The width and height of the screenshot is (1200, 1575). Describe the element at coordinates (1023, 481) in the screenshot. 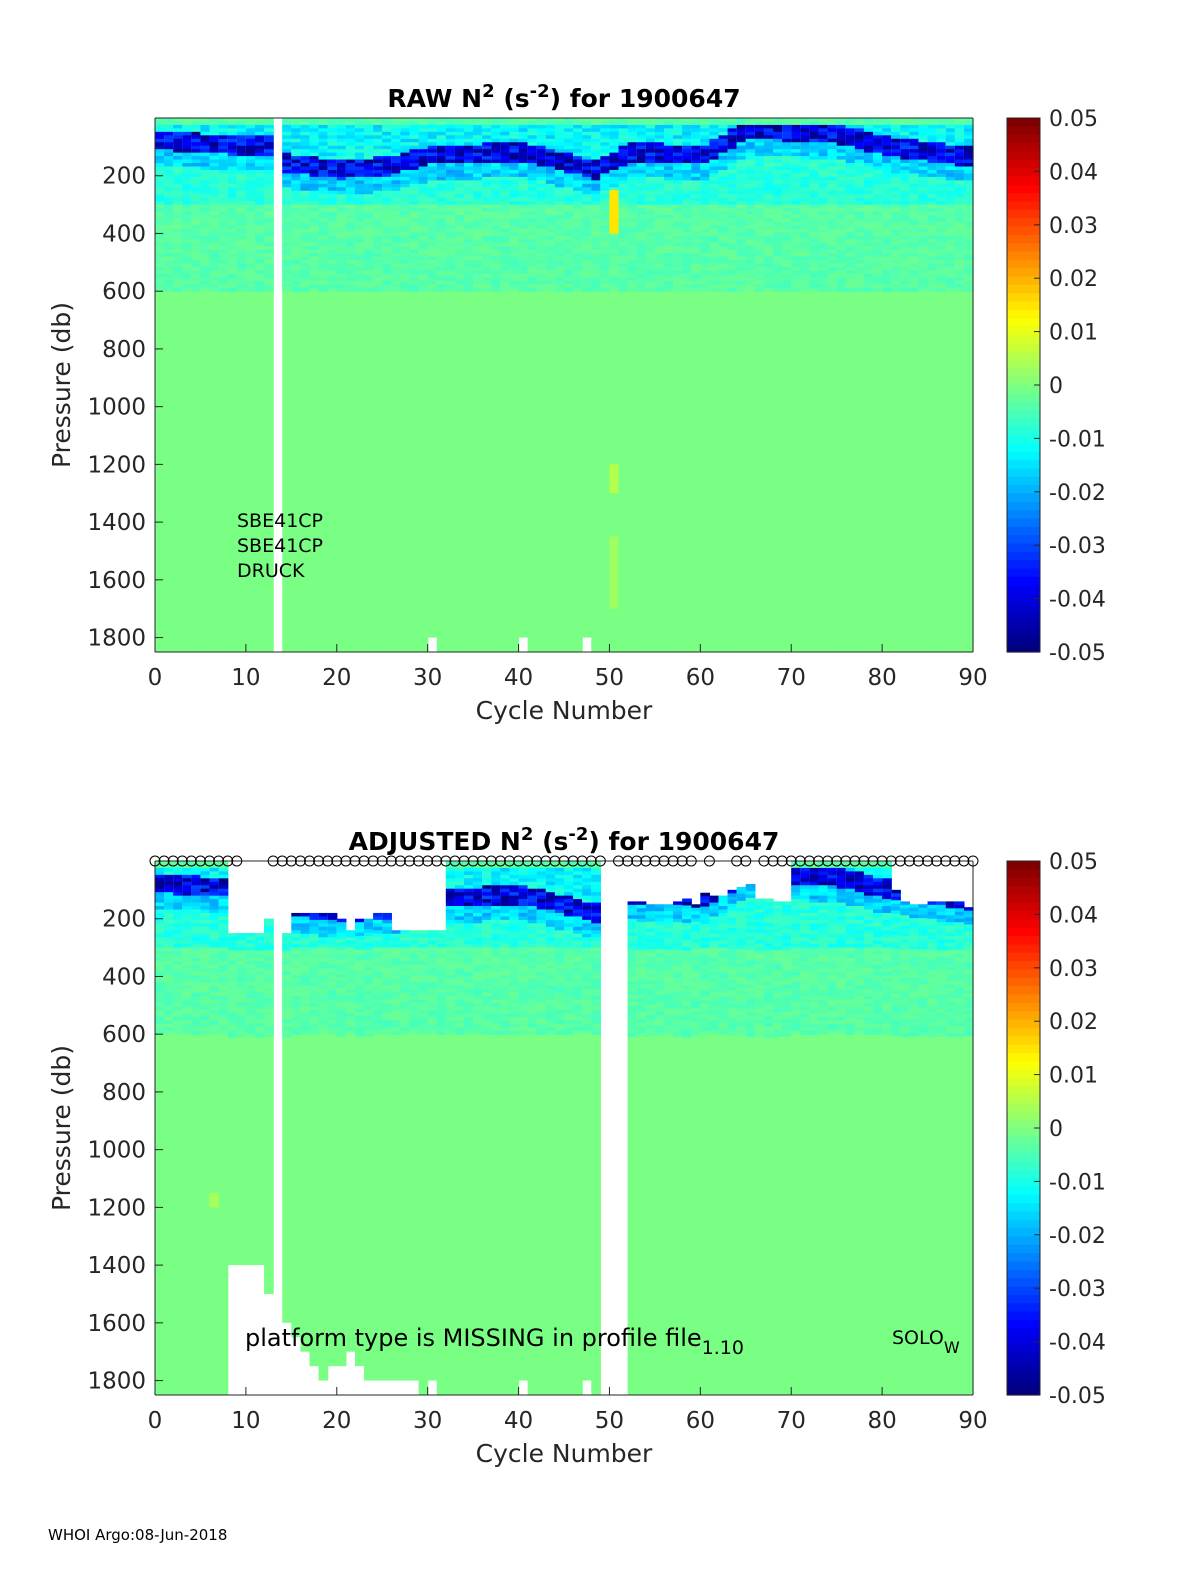

I see `colorbar-segment` at that location.